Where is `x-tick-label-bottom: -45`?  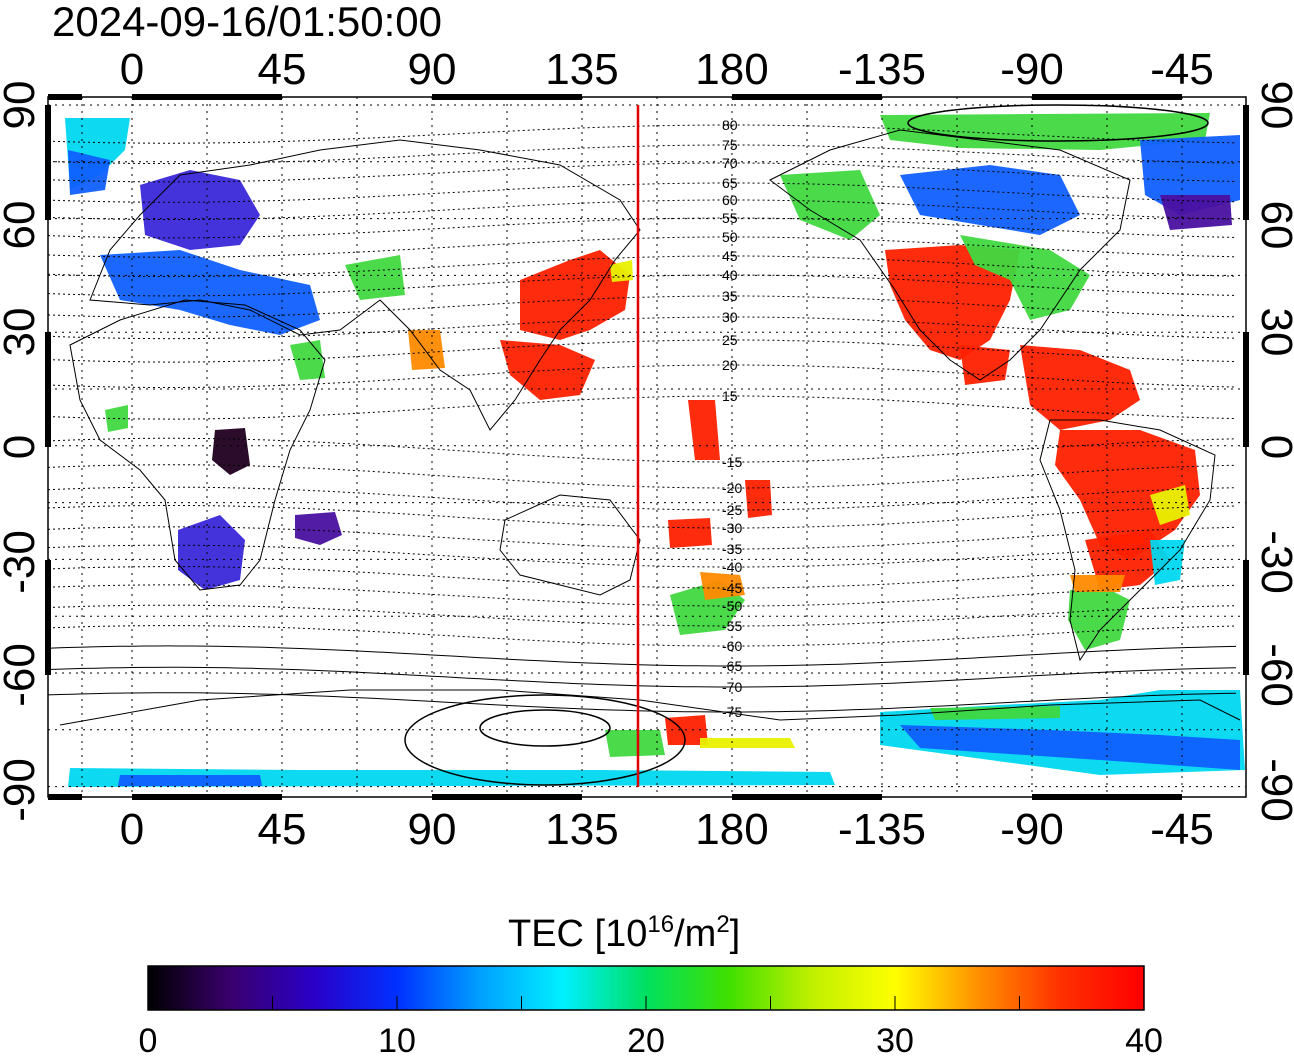 x-tick-label-bottom: -45 is located at coordinates (1182, 829).